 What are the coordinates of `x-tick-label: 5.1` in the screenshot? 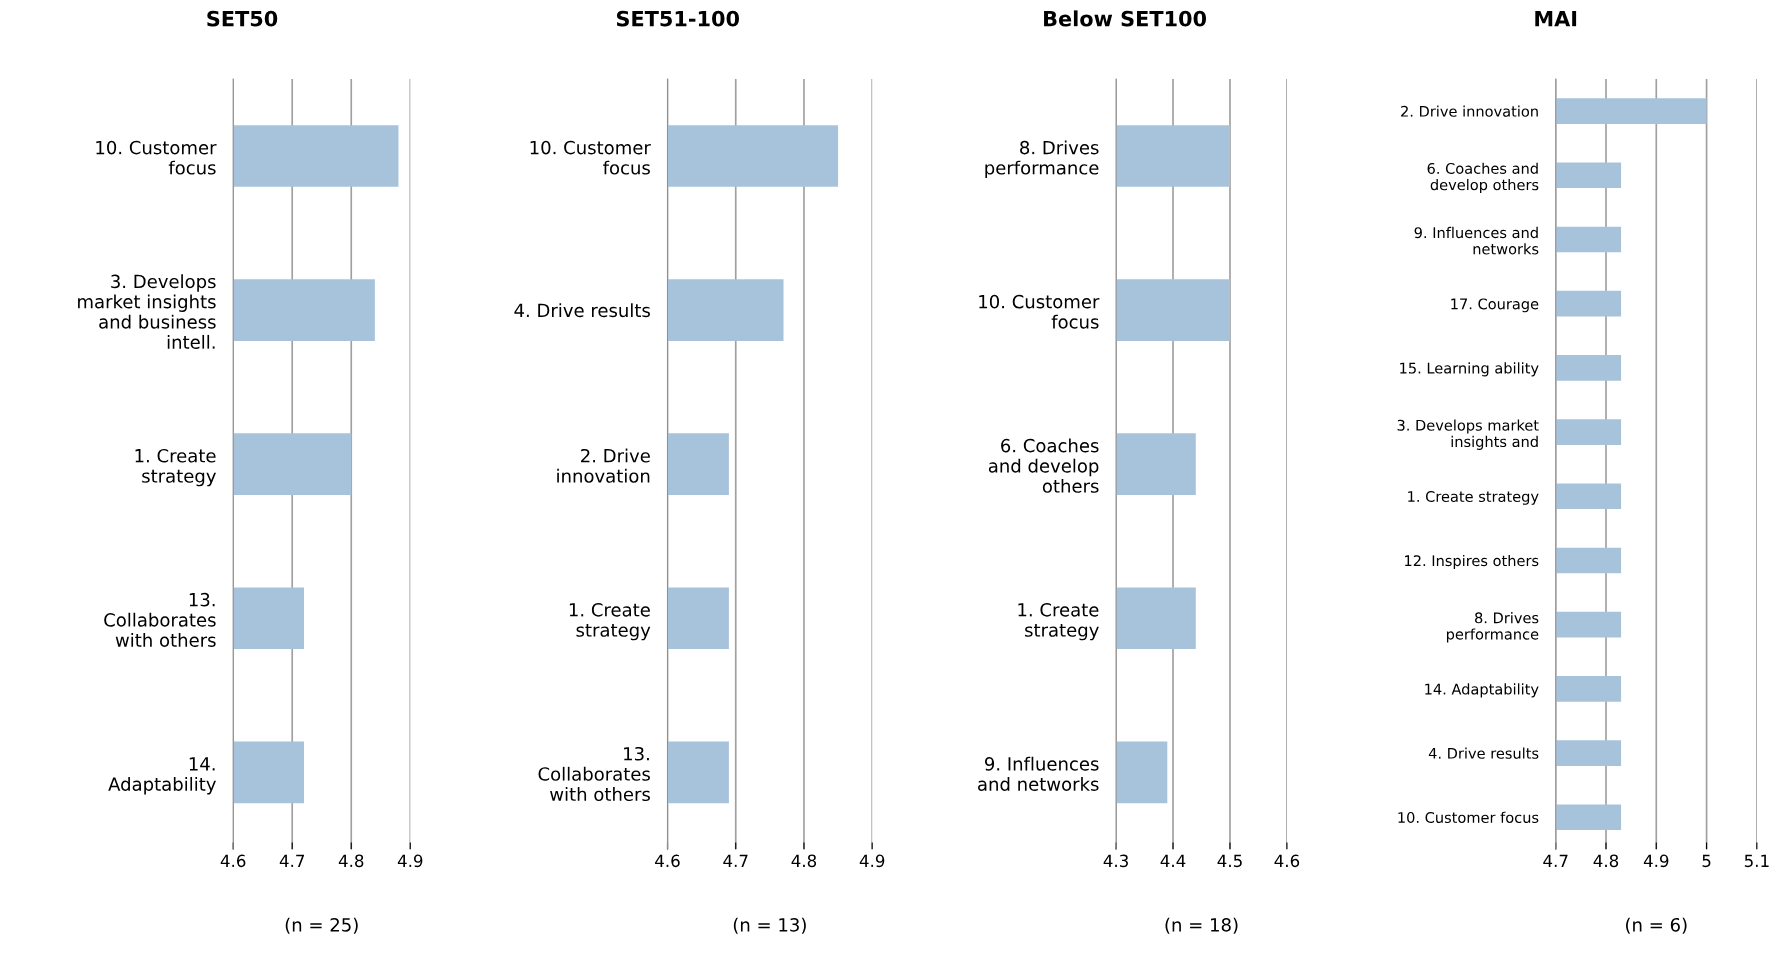 It's located at (1756, 861).